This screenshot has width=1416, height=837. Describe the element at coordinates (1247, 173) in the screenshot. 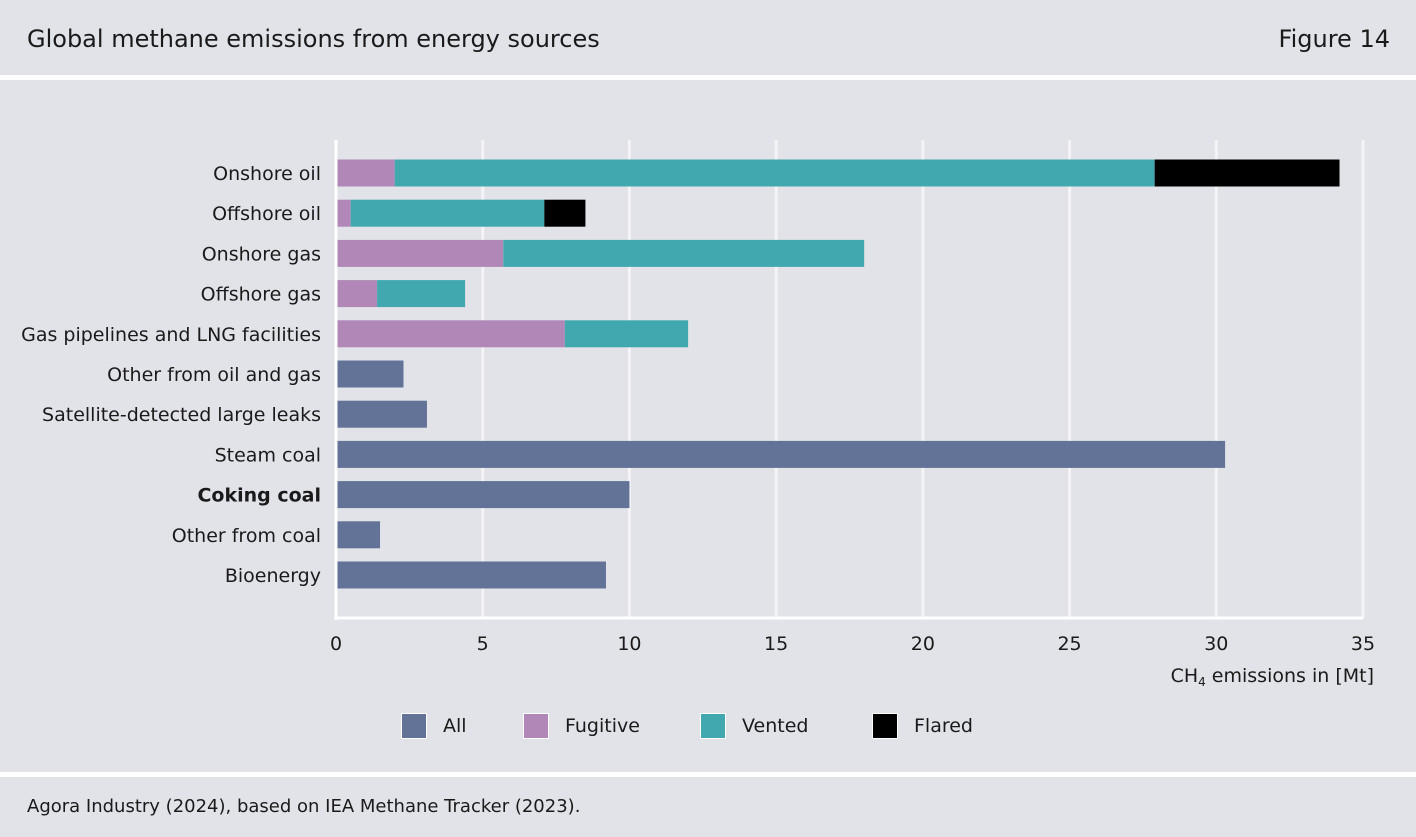

I see `bar-onshore-oil-flared` at that location.